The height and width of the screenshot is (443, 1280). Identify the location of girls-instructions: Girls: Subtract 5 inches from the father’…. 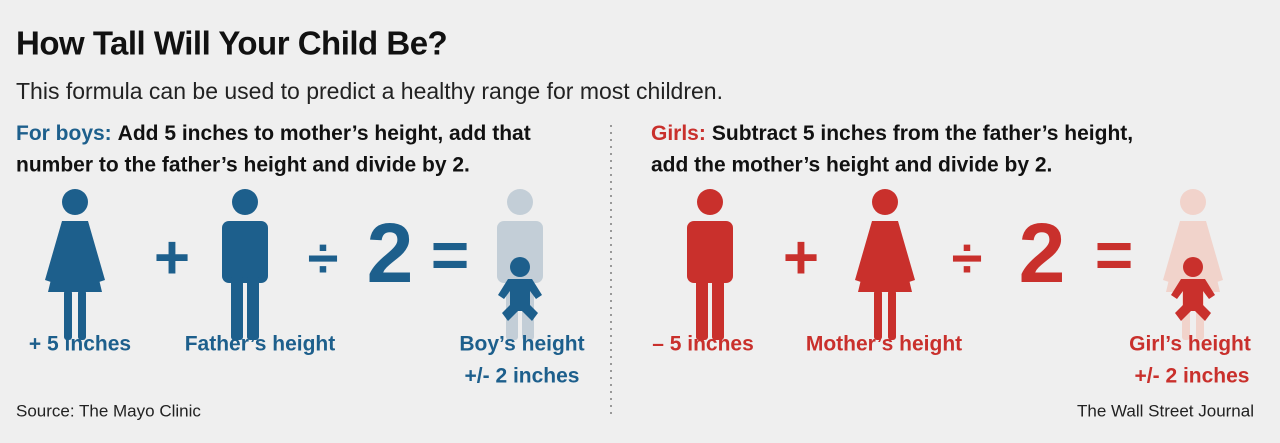
(892, 133).